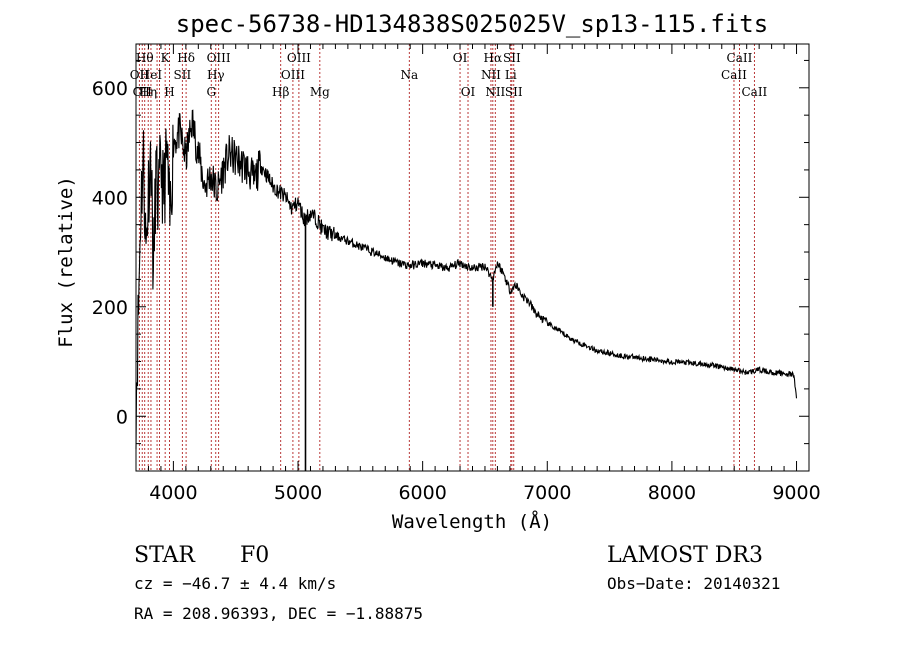 The image size is (900, 654). I want to click on line-label-29: CaII, so click(754, 92).